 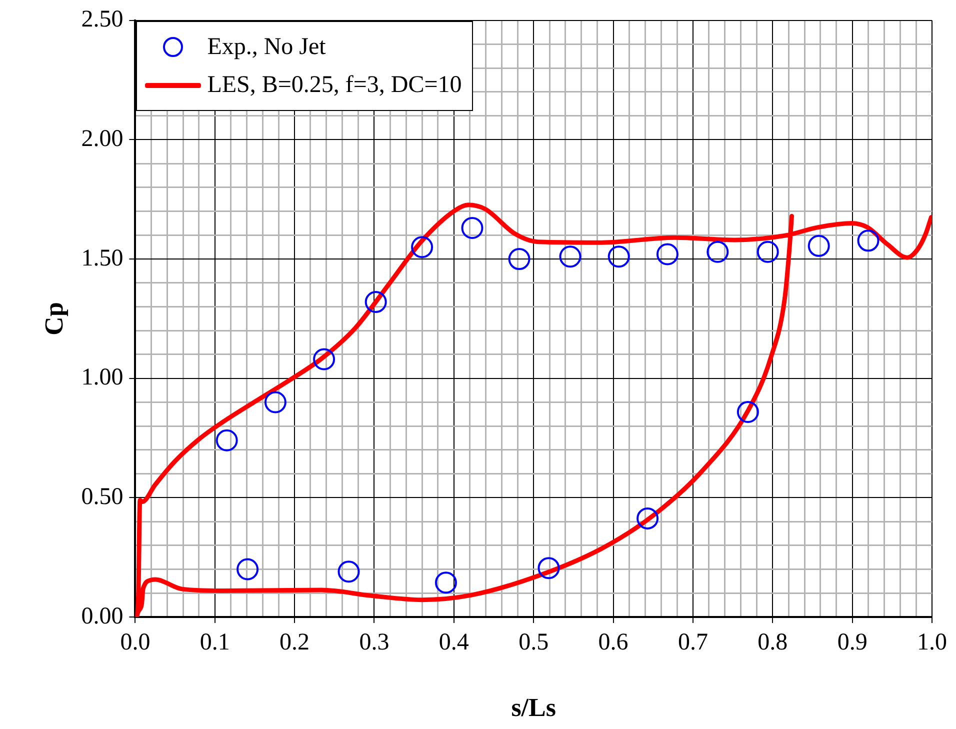 I want to click on y-tick-label: 1.50, so click(x=102, y=258).